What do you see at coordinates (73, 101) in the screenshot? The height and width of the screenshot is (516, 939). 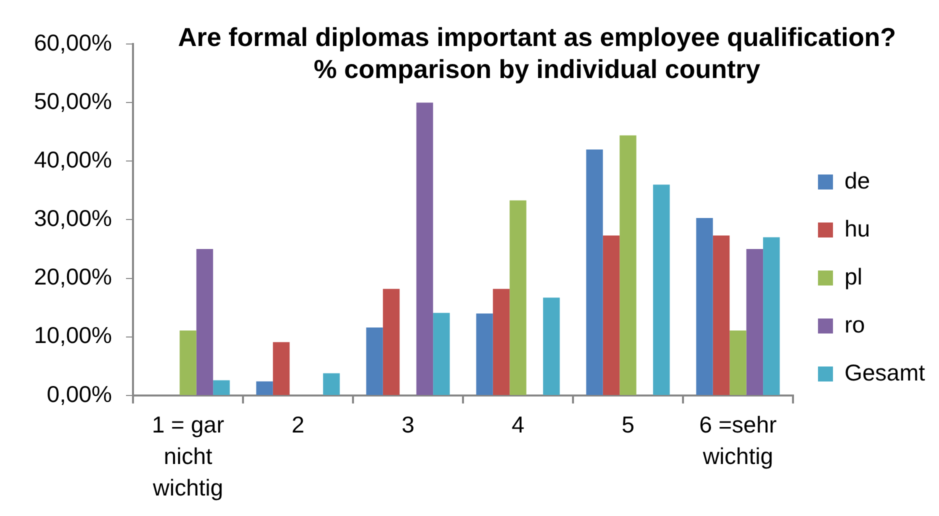 I see `y-tick-label: 50,00%` at bounding box center [73, 101].